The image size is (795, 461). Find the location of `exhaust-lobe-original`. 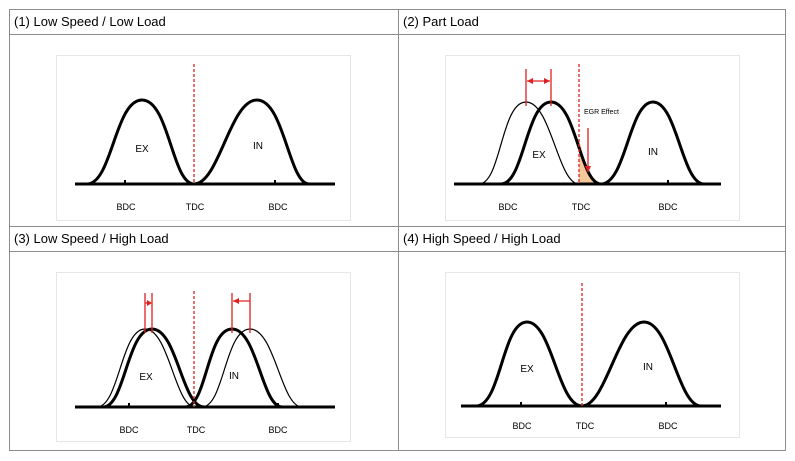

exhaust-lobe-original is located at coordinates (529, 143).